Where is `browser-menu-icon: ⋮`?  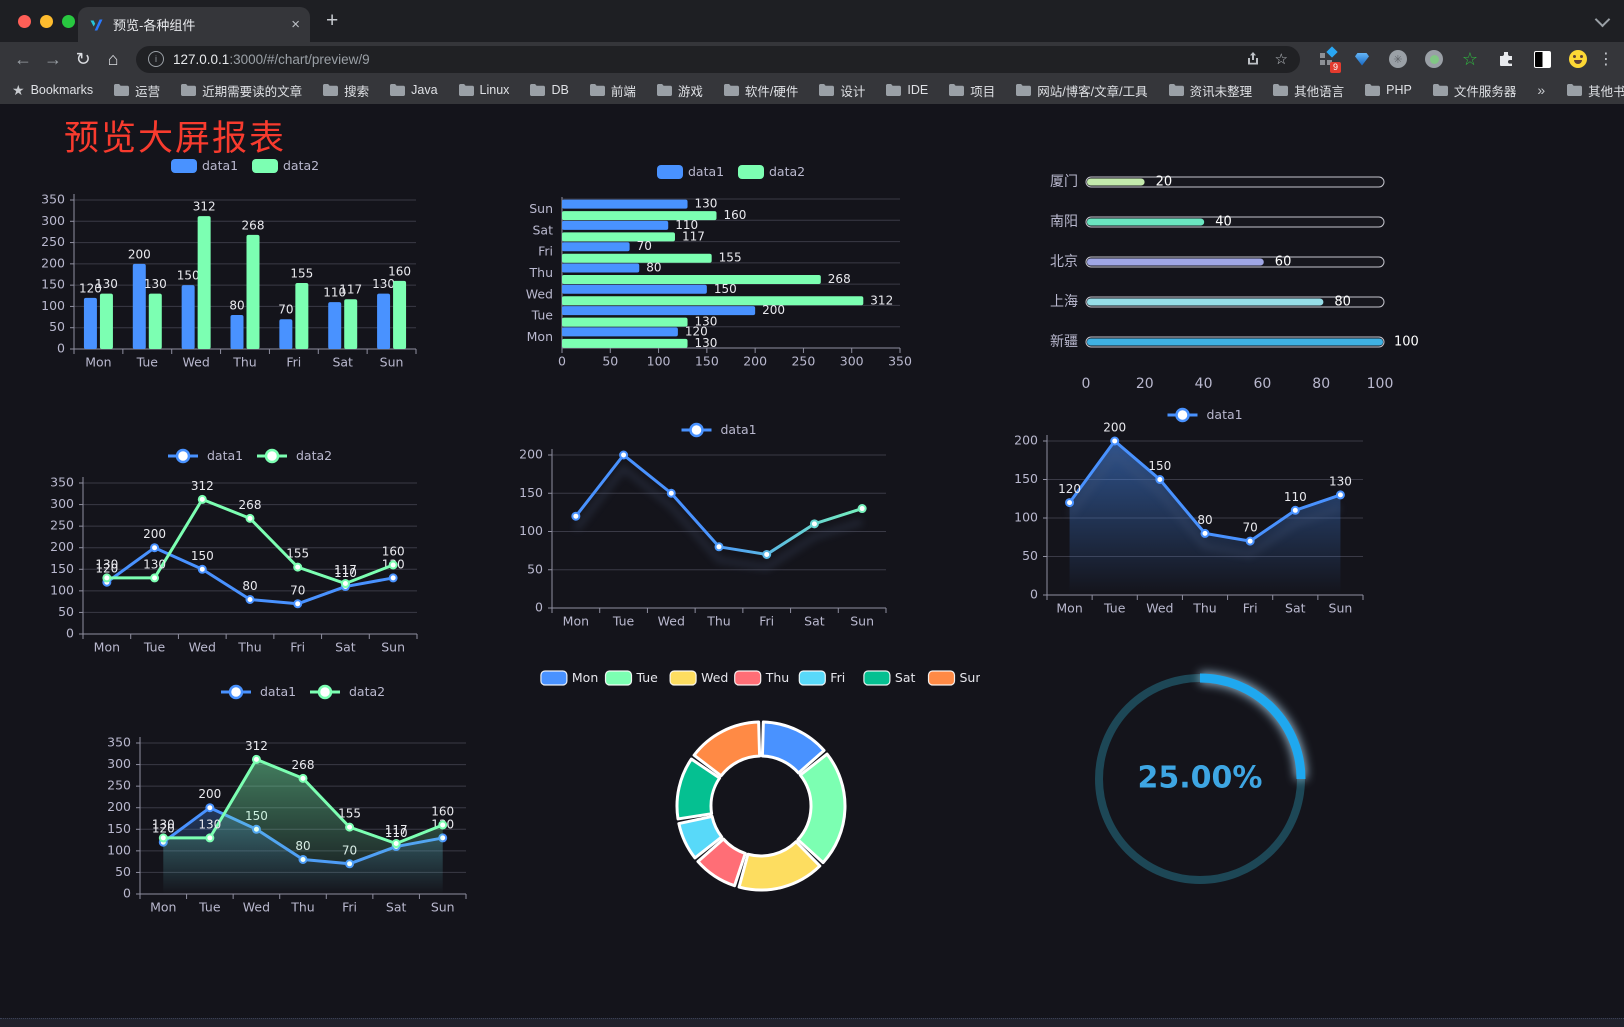
browser-menu-icon: ⋮ is located at coordinates (1606, 59).